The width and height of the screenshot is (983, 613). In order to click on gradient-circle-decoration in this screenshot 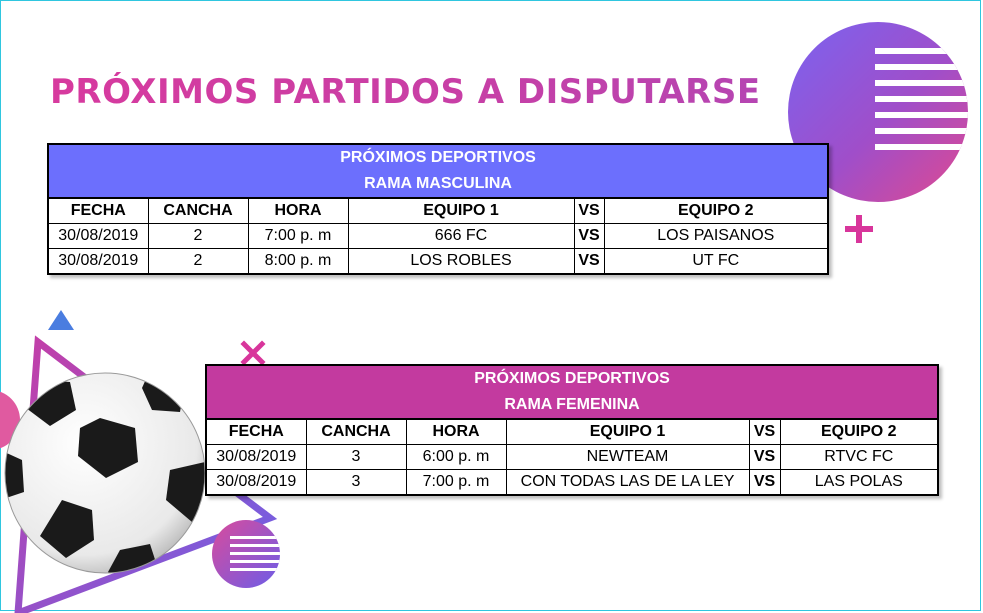, I will do `click(878, 112)`.